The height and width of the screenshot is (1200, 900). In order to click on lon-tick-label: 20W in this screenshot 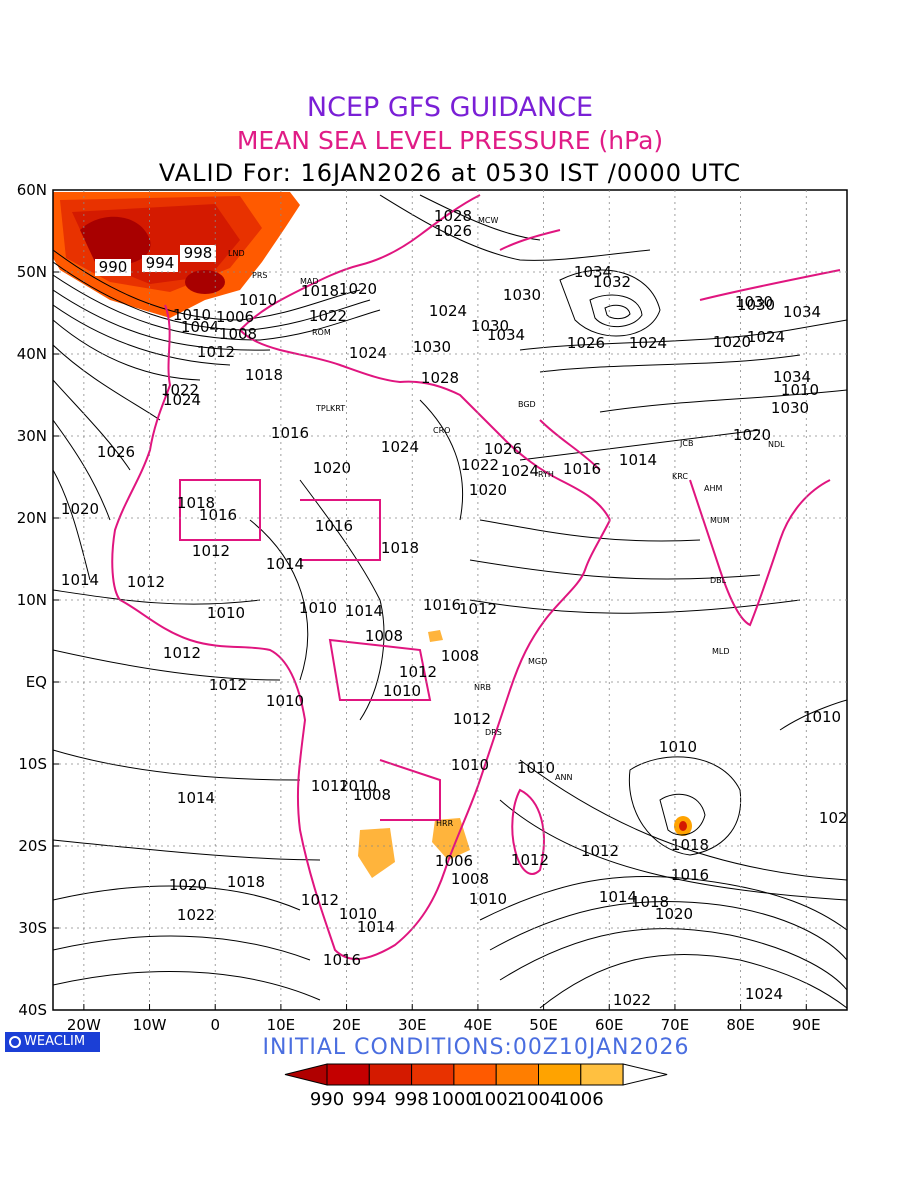, I will do `click(84, 1025)`.